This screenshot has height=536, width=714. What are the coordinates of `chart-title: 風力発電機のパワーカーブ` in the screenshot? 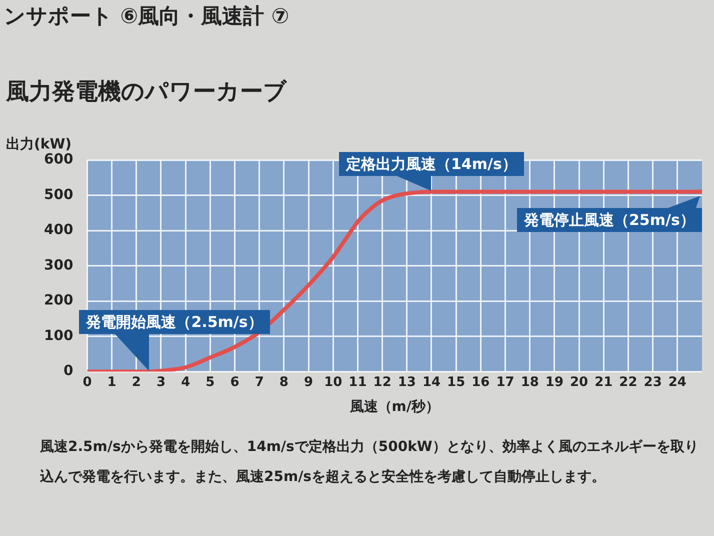 It's located at (146, 92).